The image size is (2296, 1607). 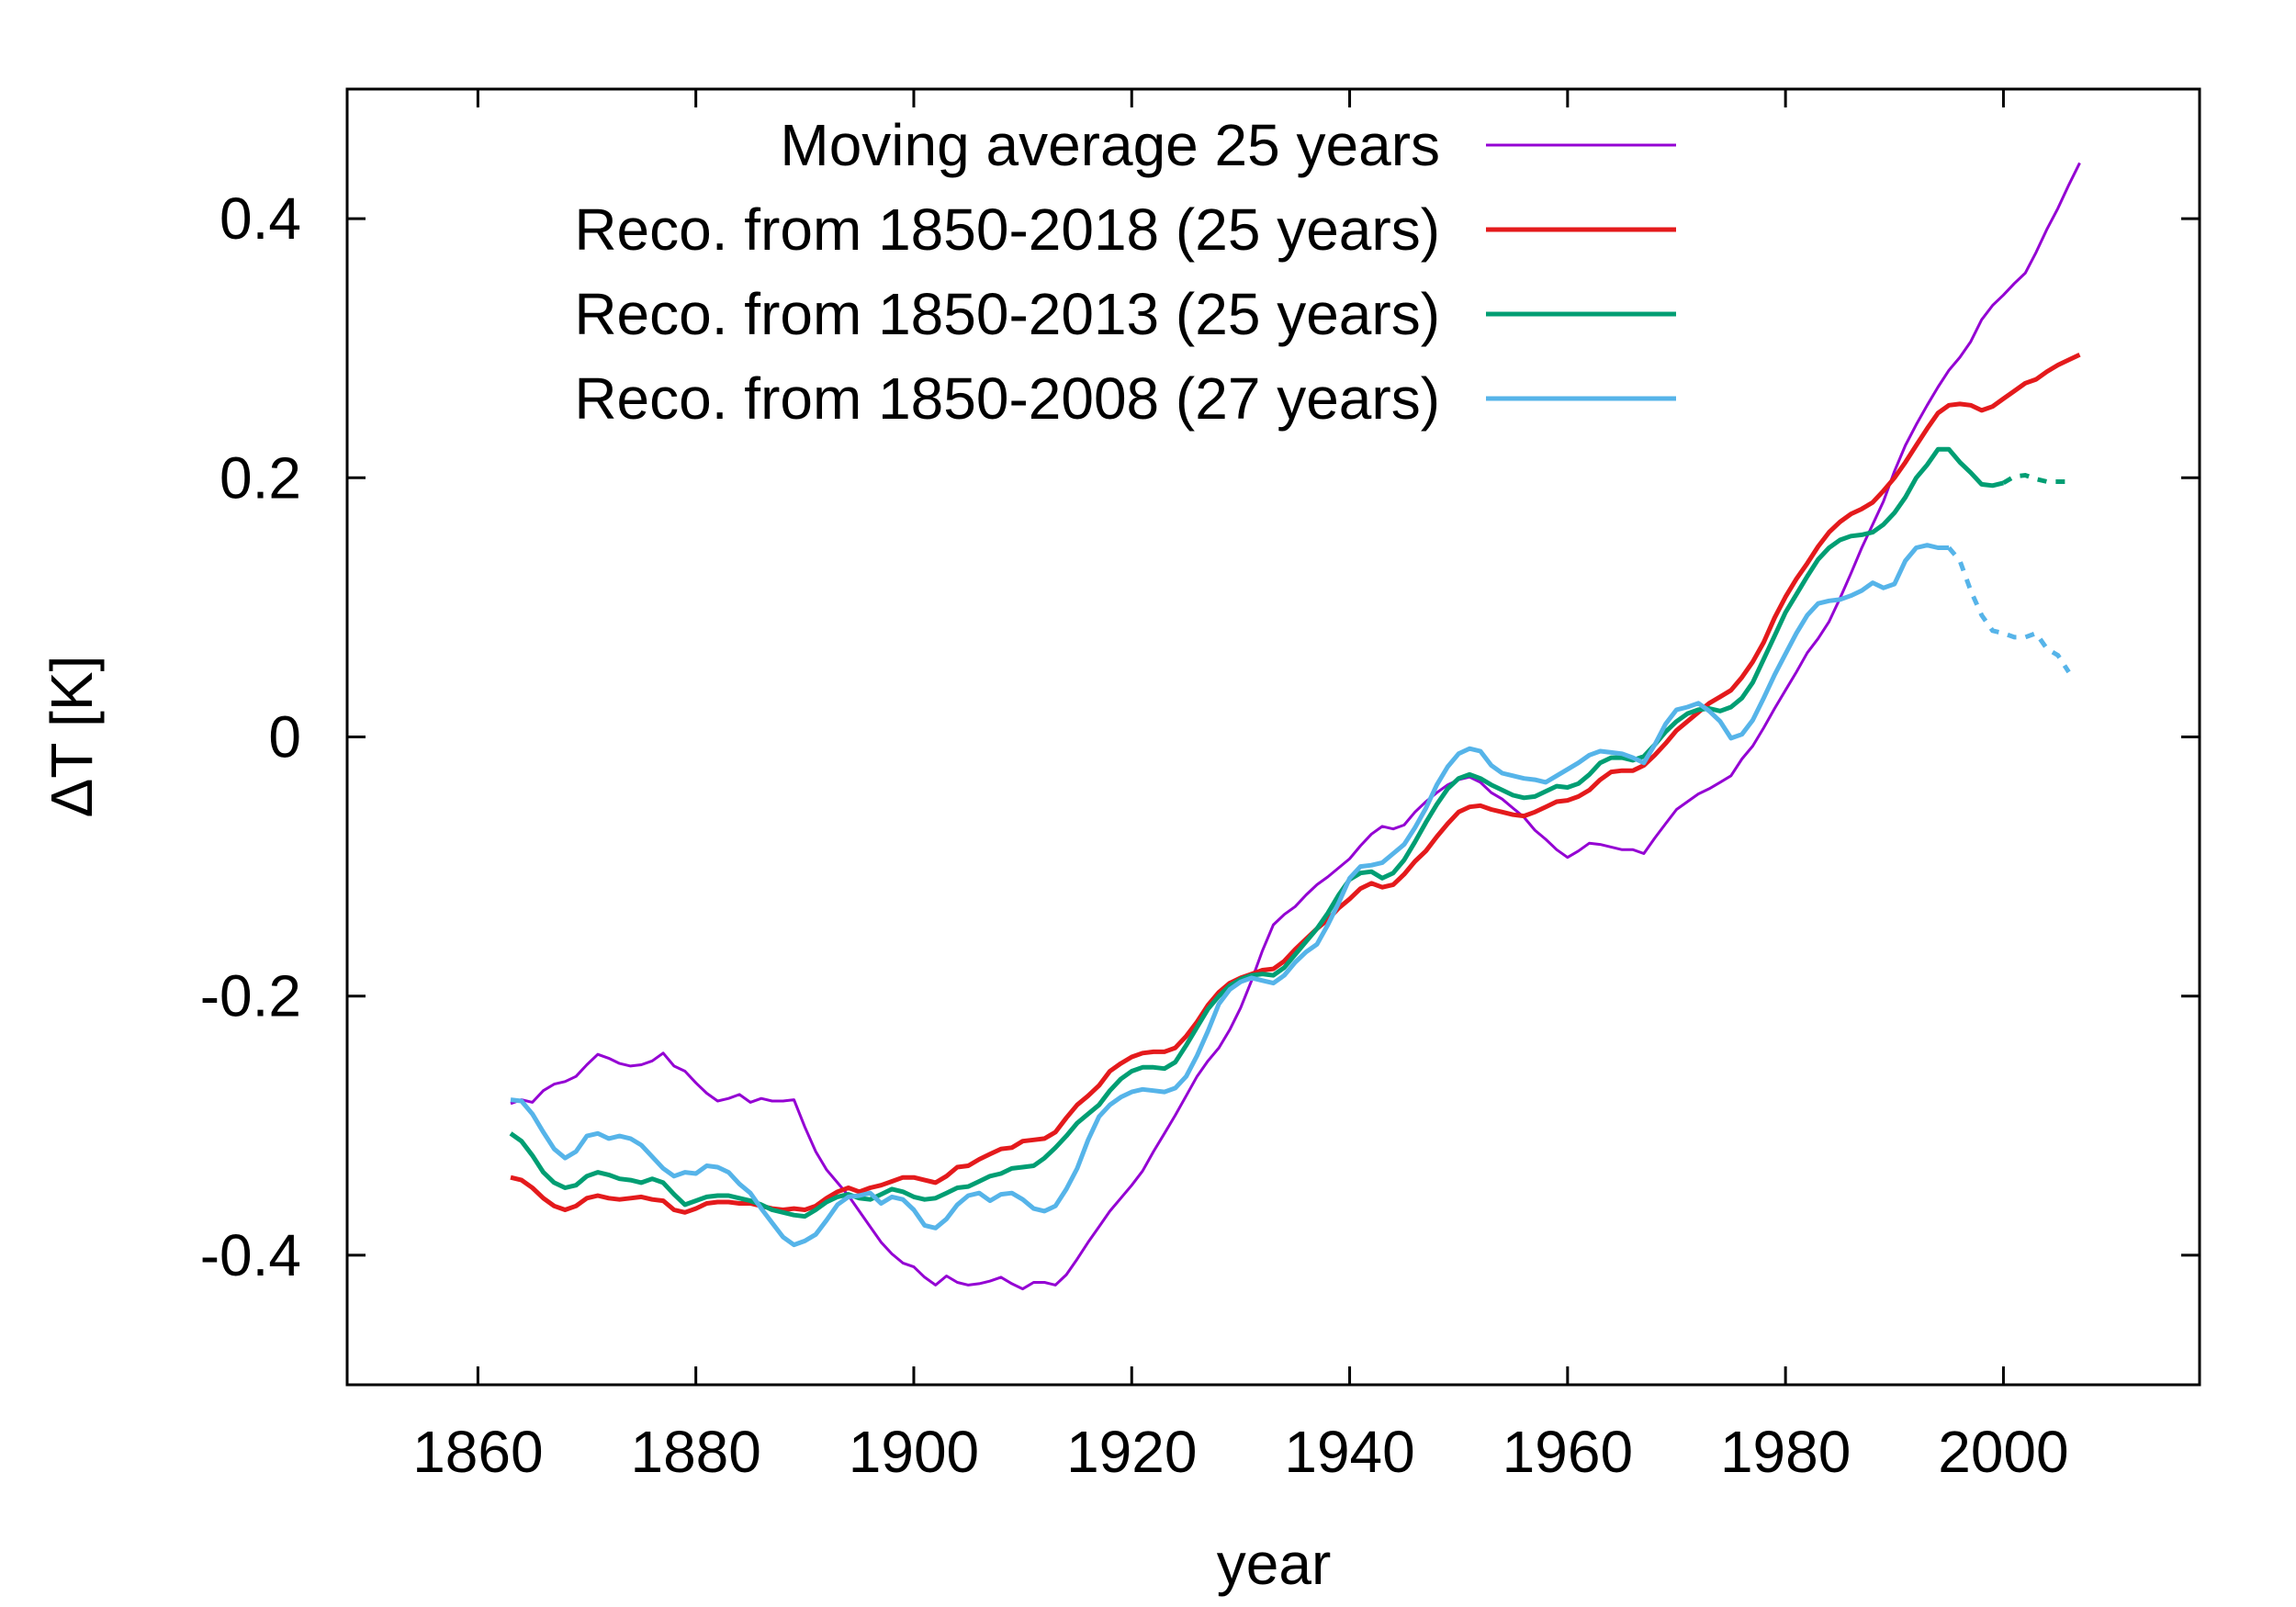 What do you see at coordinates (284, 737) in the screenshot?
I see `y-tick-label: 0` at bounding box center [284, 737].